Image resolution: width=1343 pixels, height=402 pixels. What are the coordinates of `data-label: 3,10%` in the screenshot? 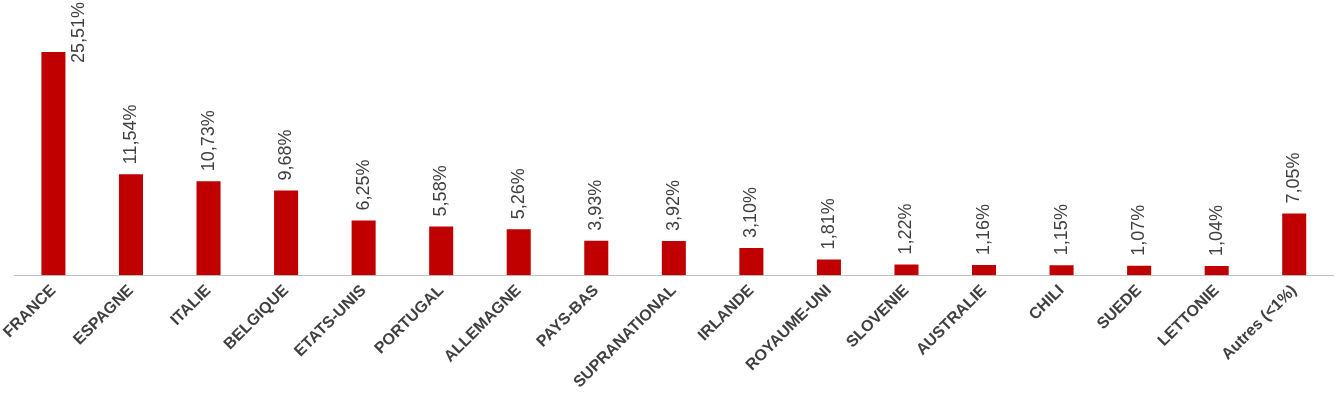 It's located at (750, 213).